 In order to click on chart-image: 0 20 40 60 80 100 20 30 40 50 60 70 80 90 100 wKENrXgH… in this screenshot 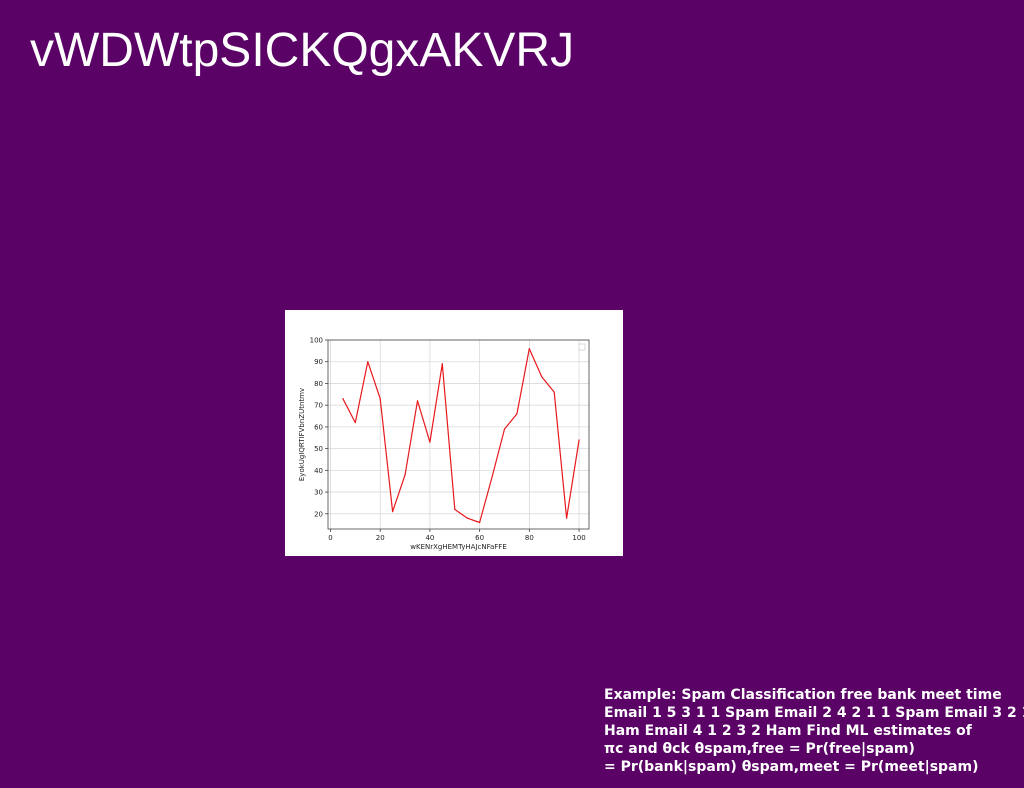, I will do `click(454, 433)`.